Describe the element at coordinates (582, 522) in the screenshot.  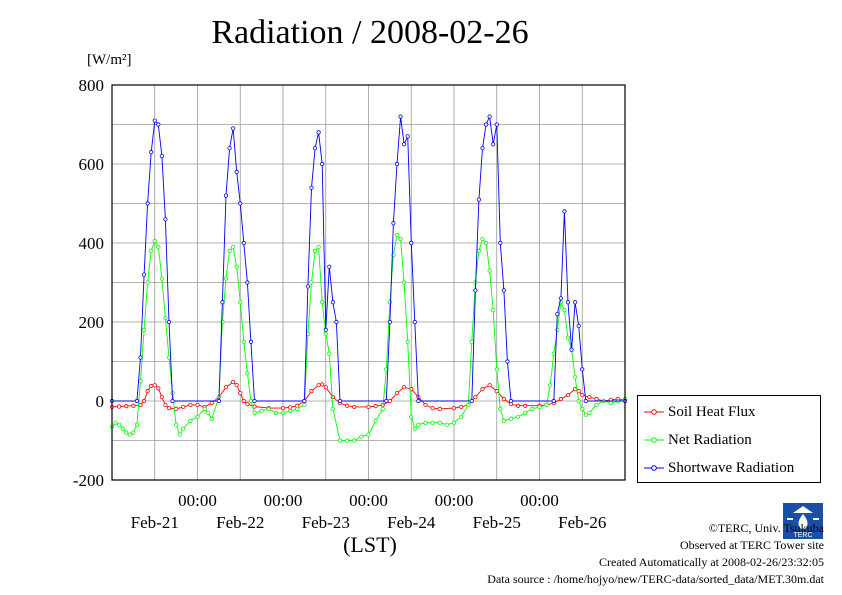
I see `x-date-label: Feb-26` at that location.